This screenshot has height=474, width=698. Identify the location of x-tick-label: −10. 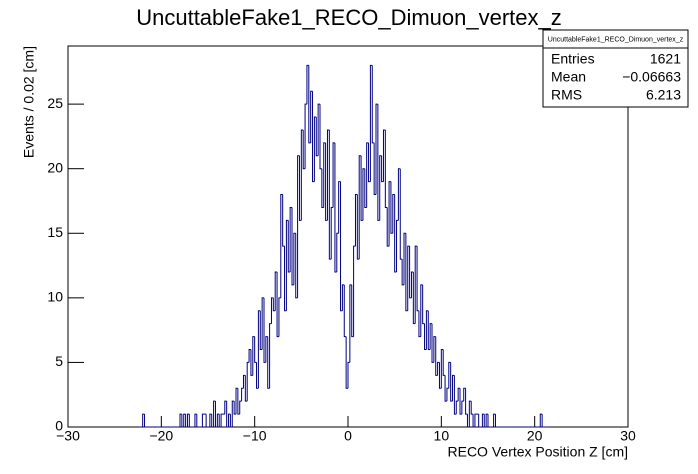
(255, 436).